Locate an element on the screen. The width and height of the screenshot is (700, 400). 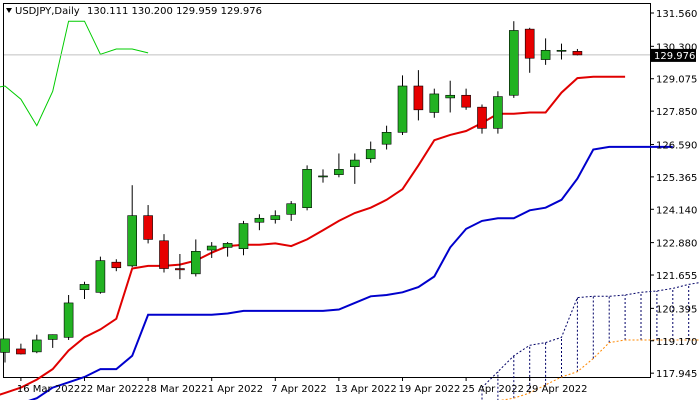
y-tick-label: 120.395 is located at coordinates (676, 309).